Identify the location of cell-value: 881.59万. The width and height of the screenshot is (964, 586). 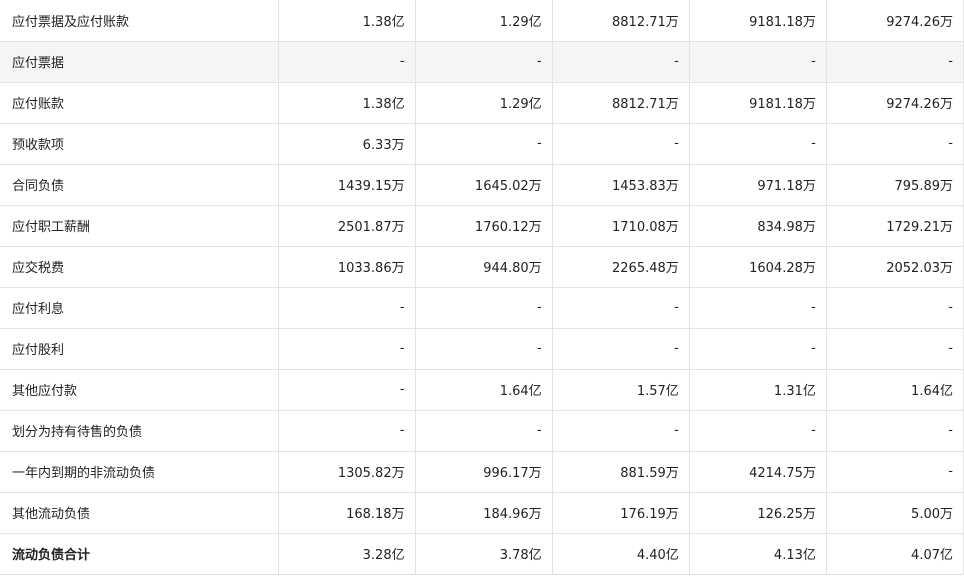
(620, 471).